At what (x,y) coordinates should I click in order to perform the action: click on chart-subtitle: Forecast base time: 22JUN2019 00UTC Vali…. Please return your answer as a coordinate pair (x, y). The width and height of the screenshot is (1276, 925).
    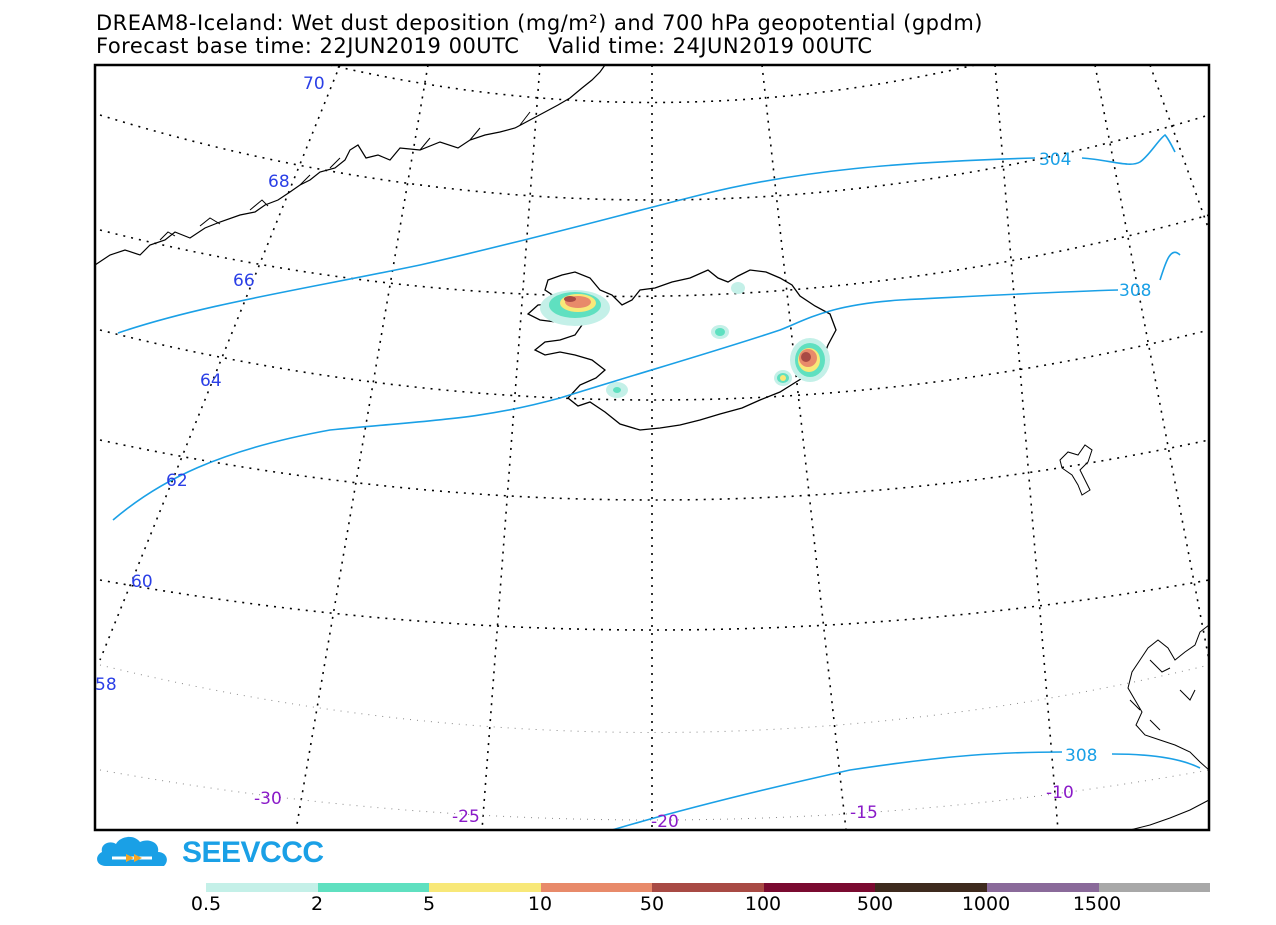
    Looking at the image, I should click on (484, 46).